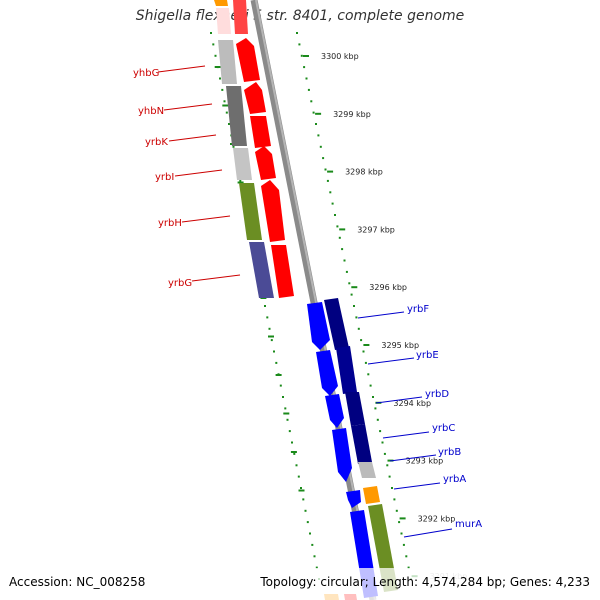  Describe the element at coordinates (164, 177) in the screenshot. I see `gene-label-yrbI: yrbI` at that location.